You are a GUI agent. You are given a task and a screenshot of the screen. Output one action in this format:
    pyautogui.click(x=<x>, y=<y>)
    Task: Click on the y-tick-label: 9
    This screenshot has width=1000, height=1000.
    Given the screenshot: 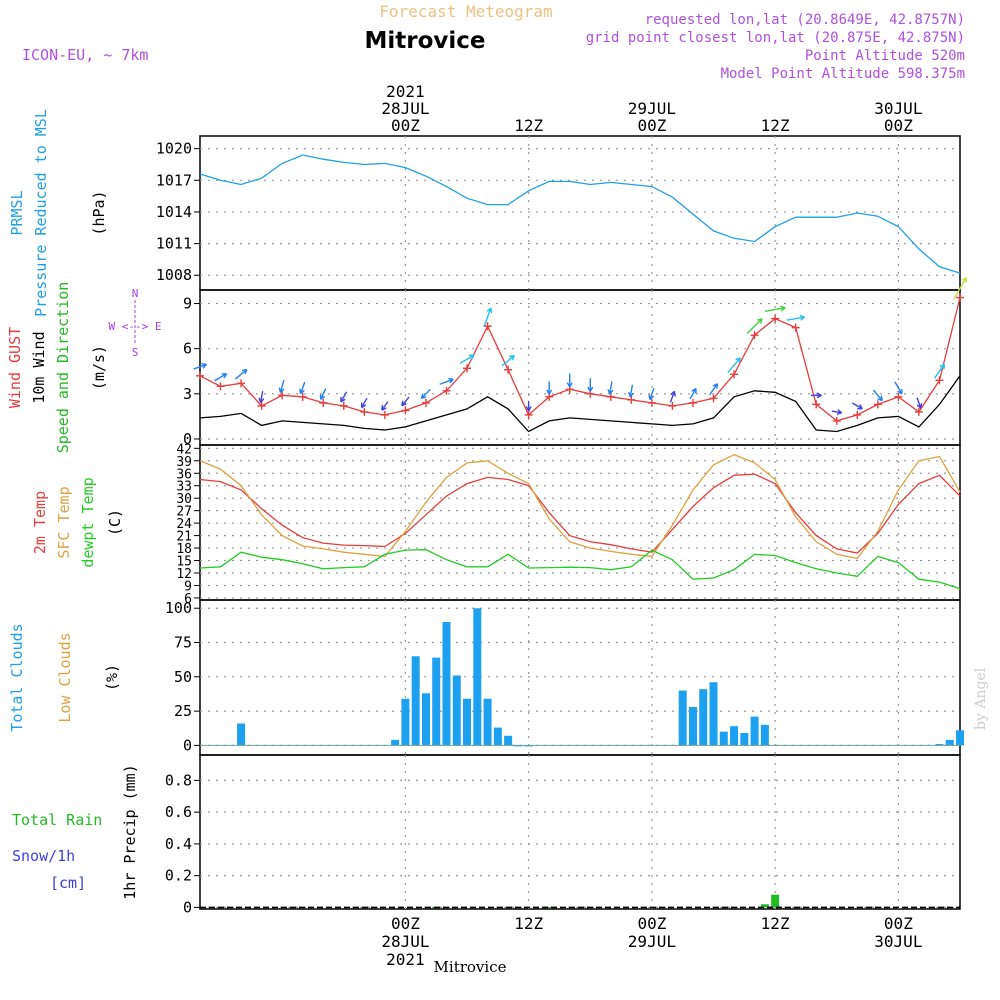 What is the action you would take?
    pyautogui.click(x=187, y=304)
    